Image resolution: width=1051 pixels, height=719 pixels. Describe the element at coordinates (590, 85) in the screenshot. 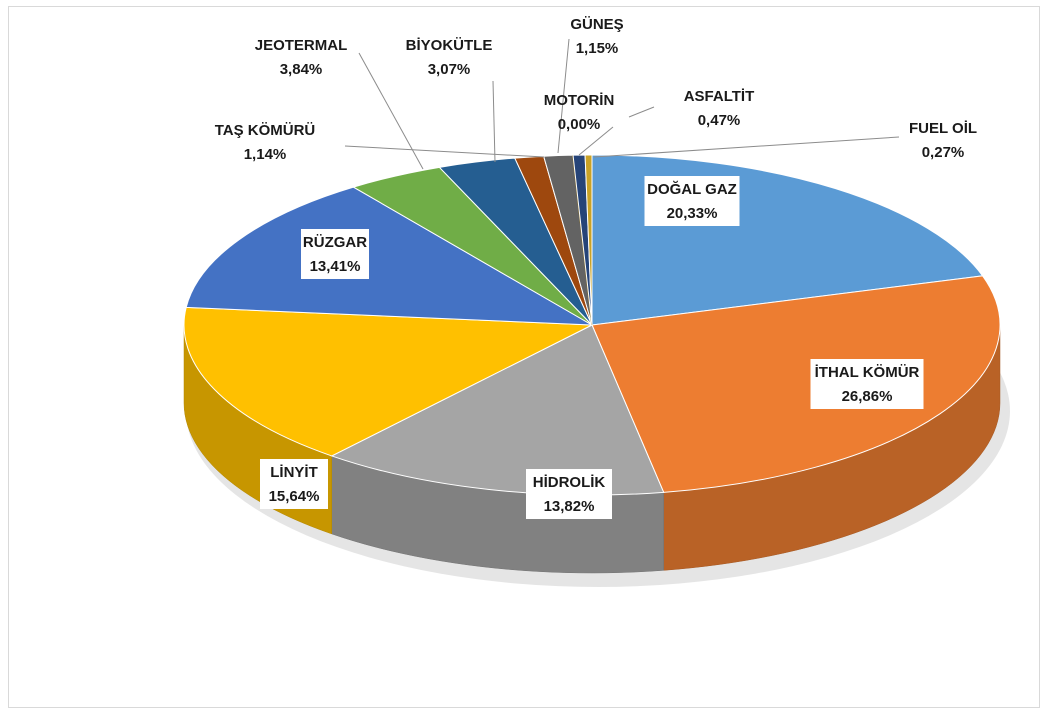

I see `label-gunes: GÜNEŞ 1,15%` at that location.